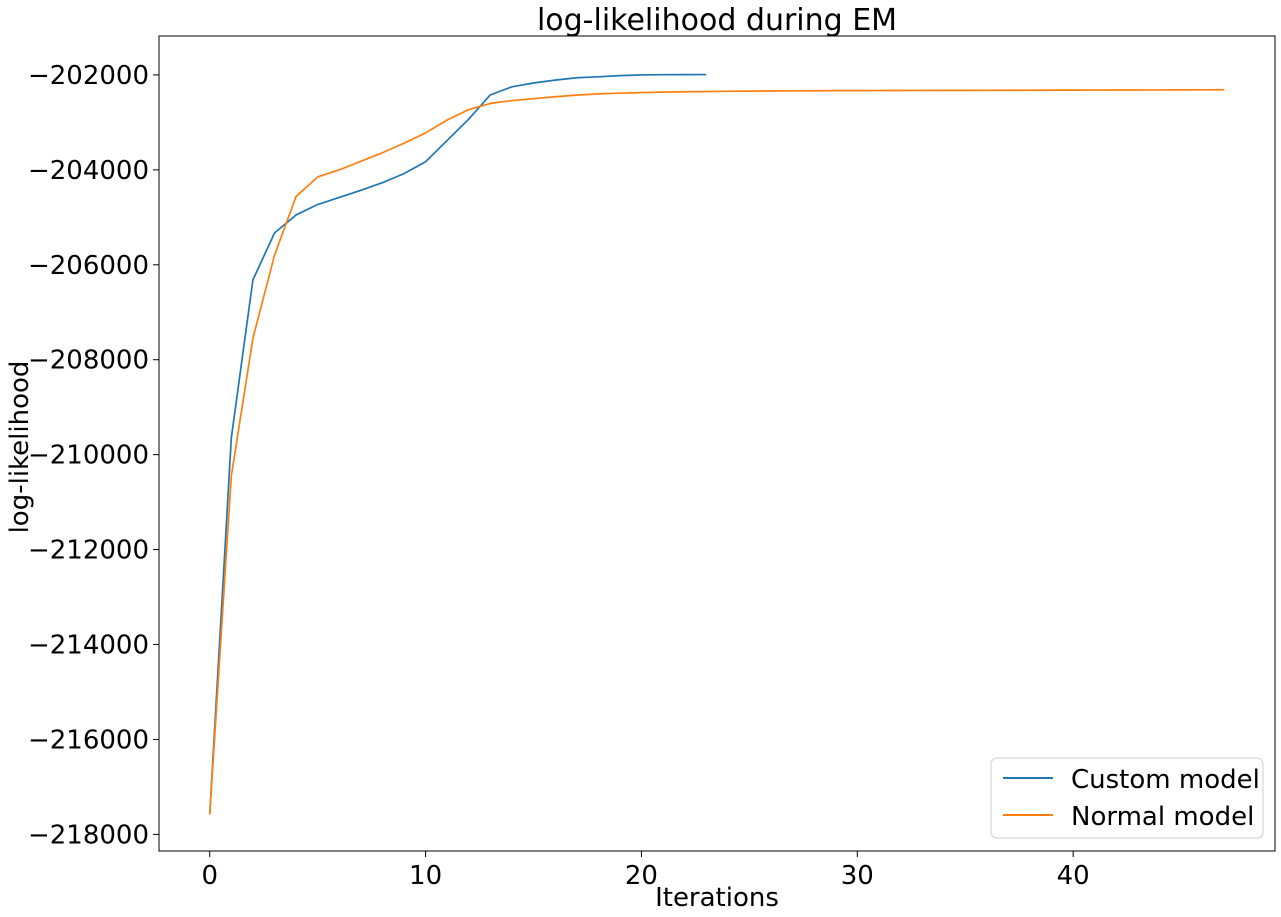 The height and width of the screenshot is (917, 1281). I want to click on legend-label-custom-model: Custom model, so click(1165, 780).